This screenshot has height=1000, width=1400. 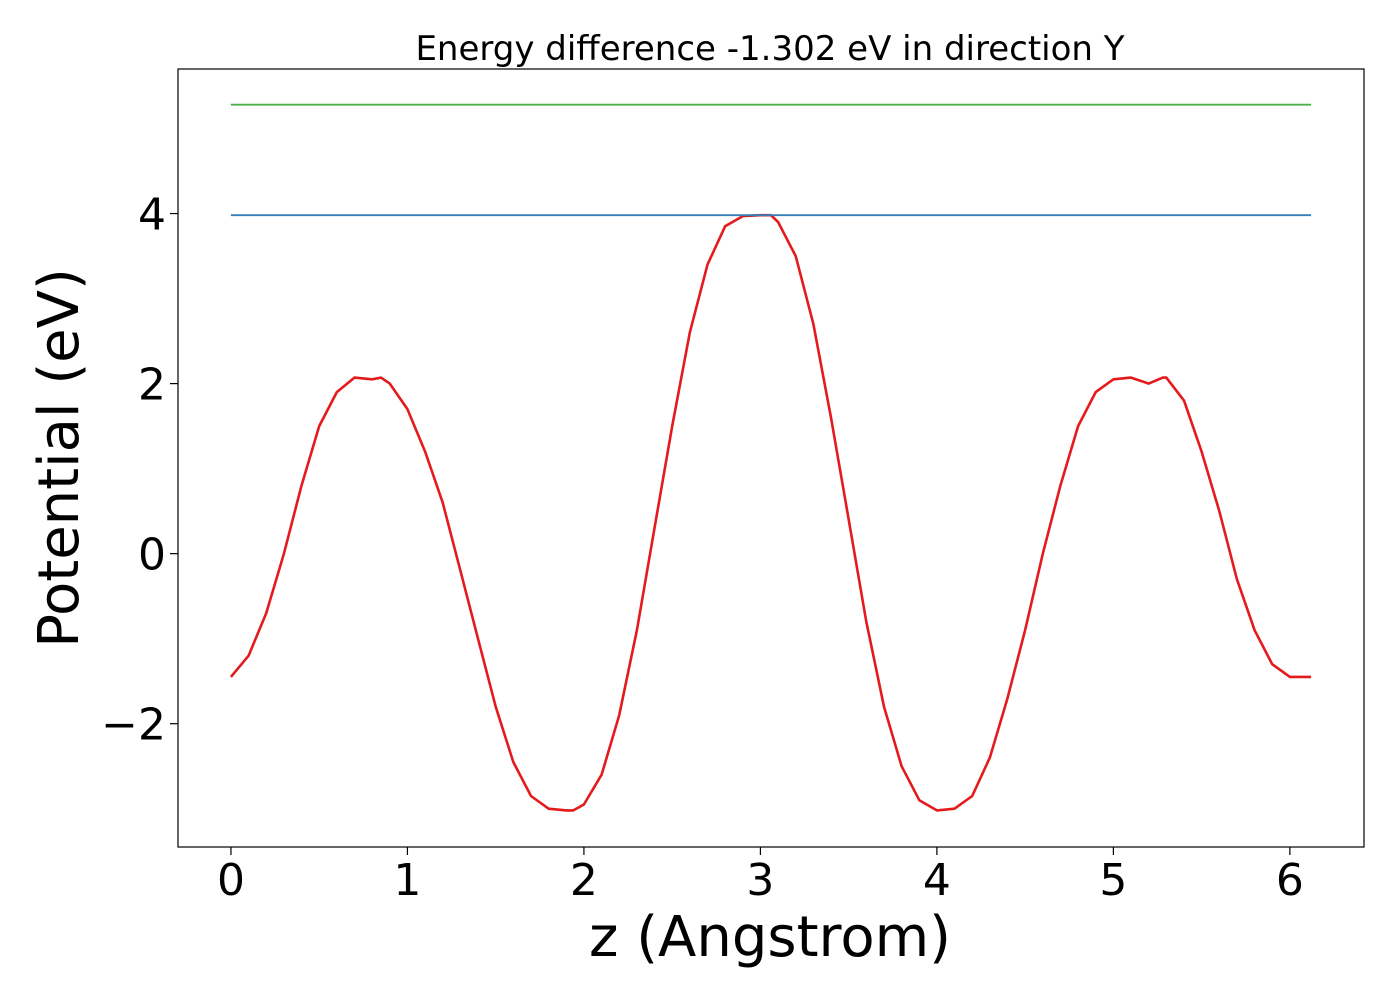 I want to click on x-axis-label: z (Angstrom), so click(x=770, y=937).